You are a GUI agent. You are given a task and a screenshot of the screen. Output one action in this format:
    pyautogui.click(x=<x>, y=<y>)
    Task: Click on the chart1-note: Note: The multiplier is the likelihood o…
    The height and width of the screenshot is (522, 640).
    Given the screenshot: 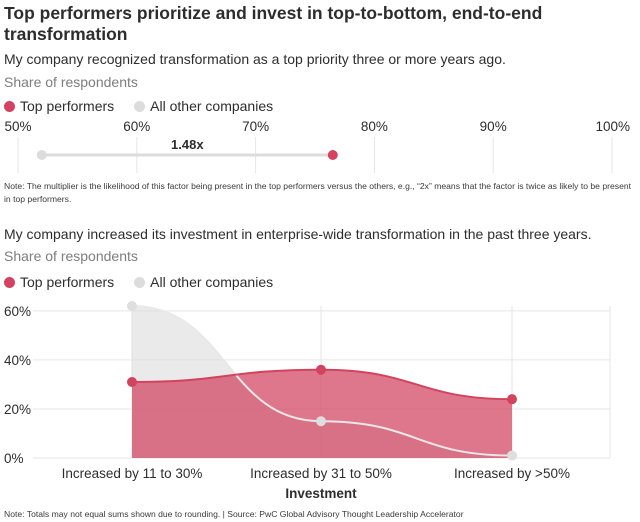 What is the action you would take?
    pyautogui.click(x=318, y=192)
    